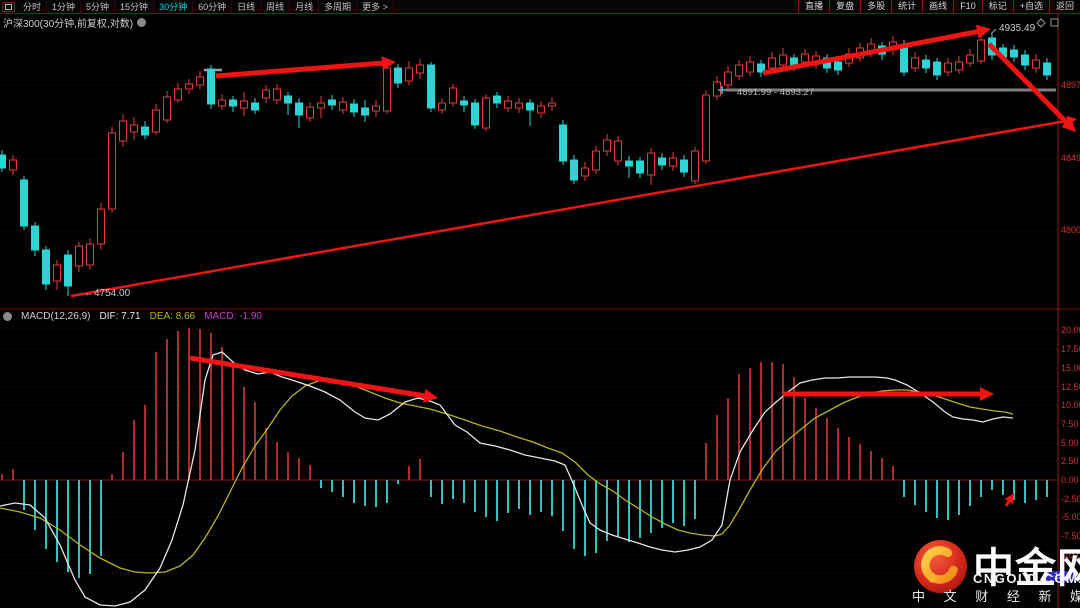 Image resolution: width=1080 pixels, height=608 pixels. What do you see at coordinates (993, 31) in the screenshot?
I see `peak-tick` at bounding box center [993, 31].